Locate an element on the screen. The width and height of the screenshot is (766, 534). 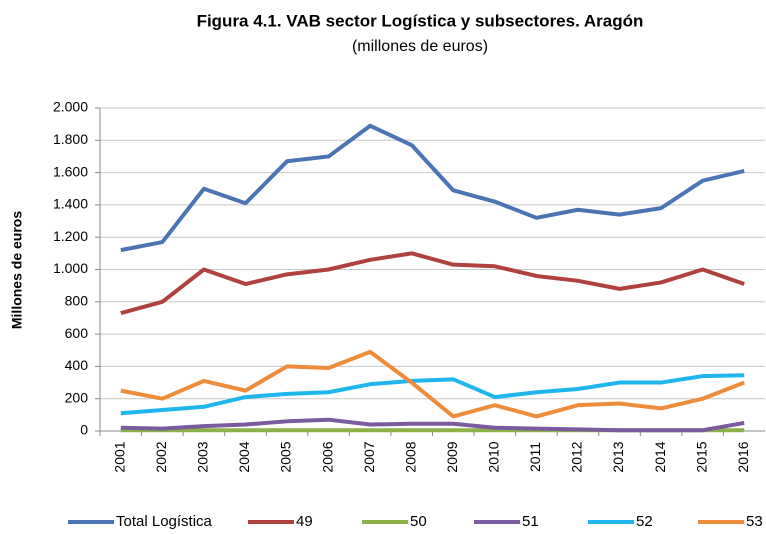
x-tick-label: 2004 is located at coordinates (244, 456).